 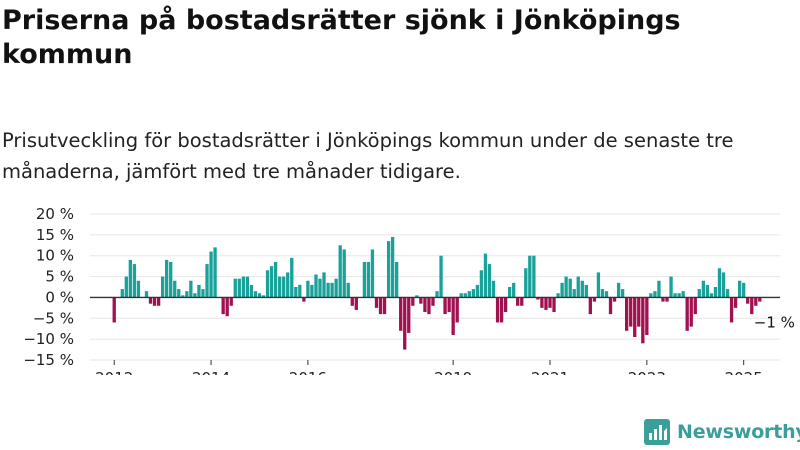 I want to click on newsworthy-logo-icon, so click(x=657, y=432).